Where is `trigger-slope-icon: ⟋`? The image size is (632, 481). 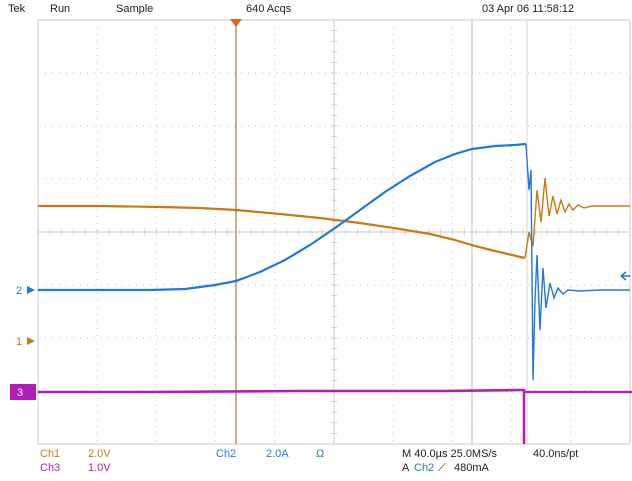
trigger-slope-icon: ⟋ is located at coordinates (442, 468).